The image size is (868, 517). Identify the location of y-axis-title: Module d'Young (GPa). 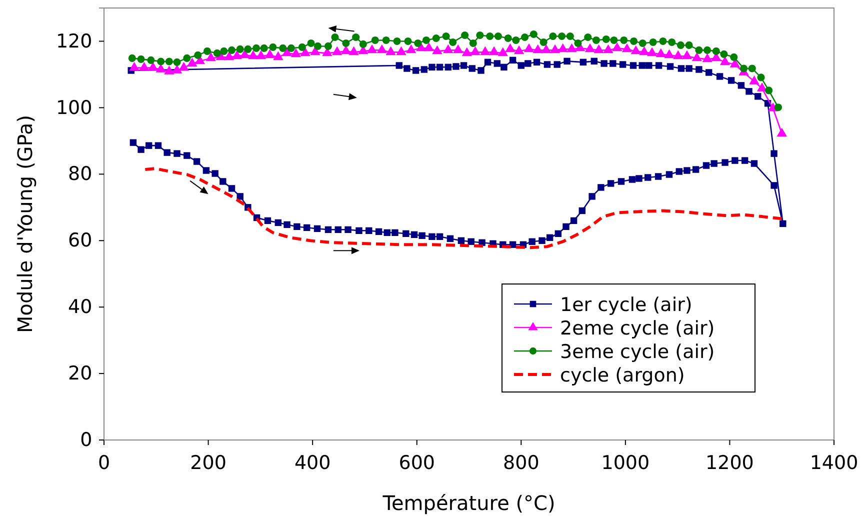
(25, 224).